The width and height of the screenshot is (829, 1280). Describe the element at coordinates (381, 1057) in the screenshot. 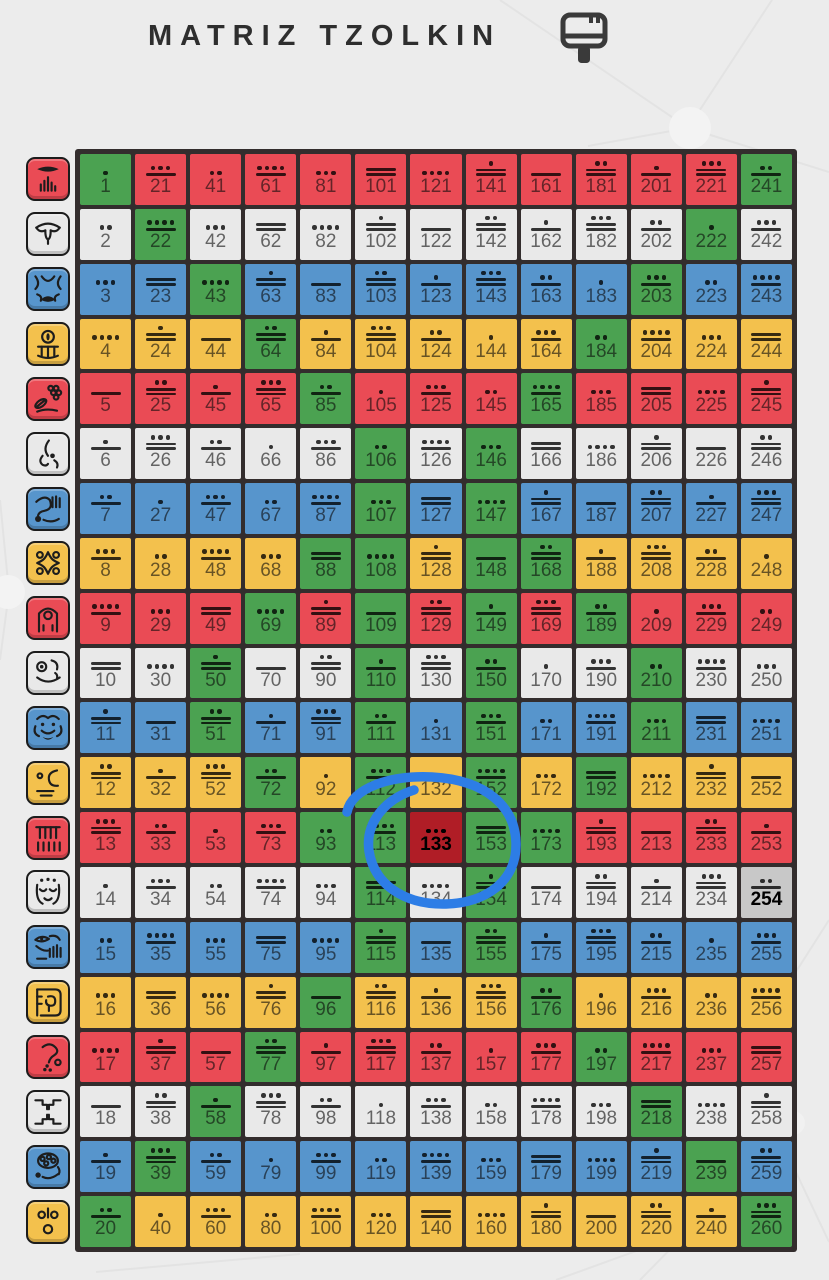

I see `kin-cell-117: 117` at that location.